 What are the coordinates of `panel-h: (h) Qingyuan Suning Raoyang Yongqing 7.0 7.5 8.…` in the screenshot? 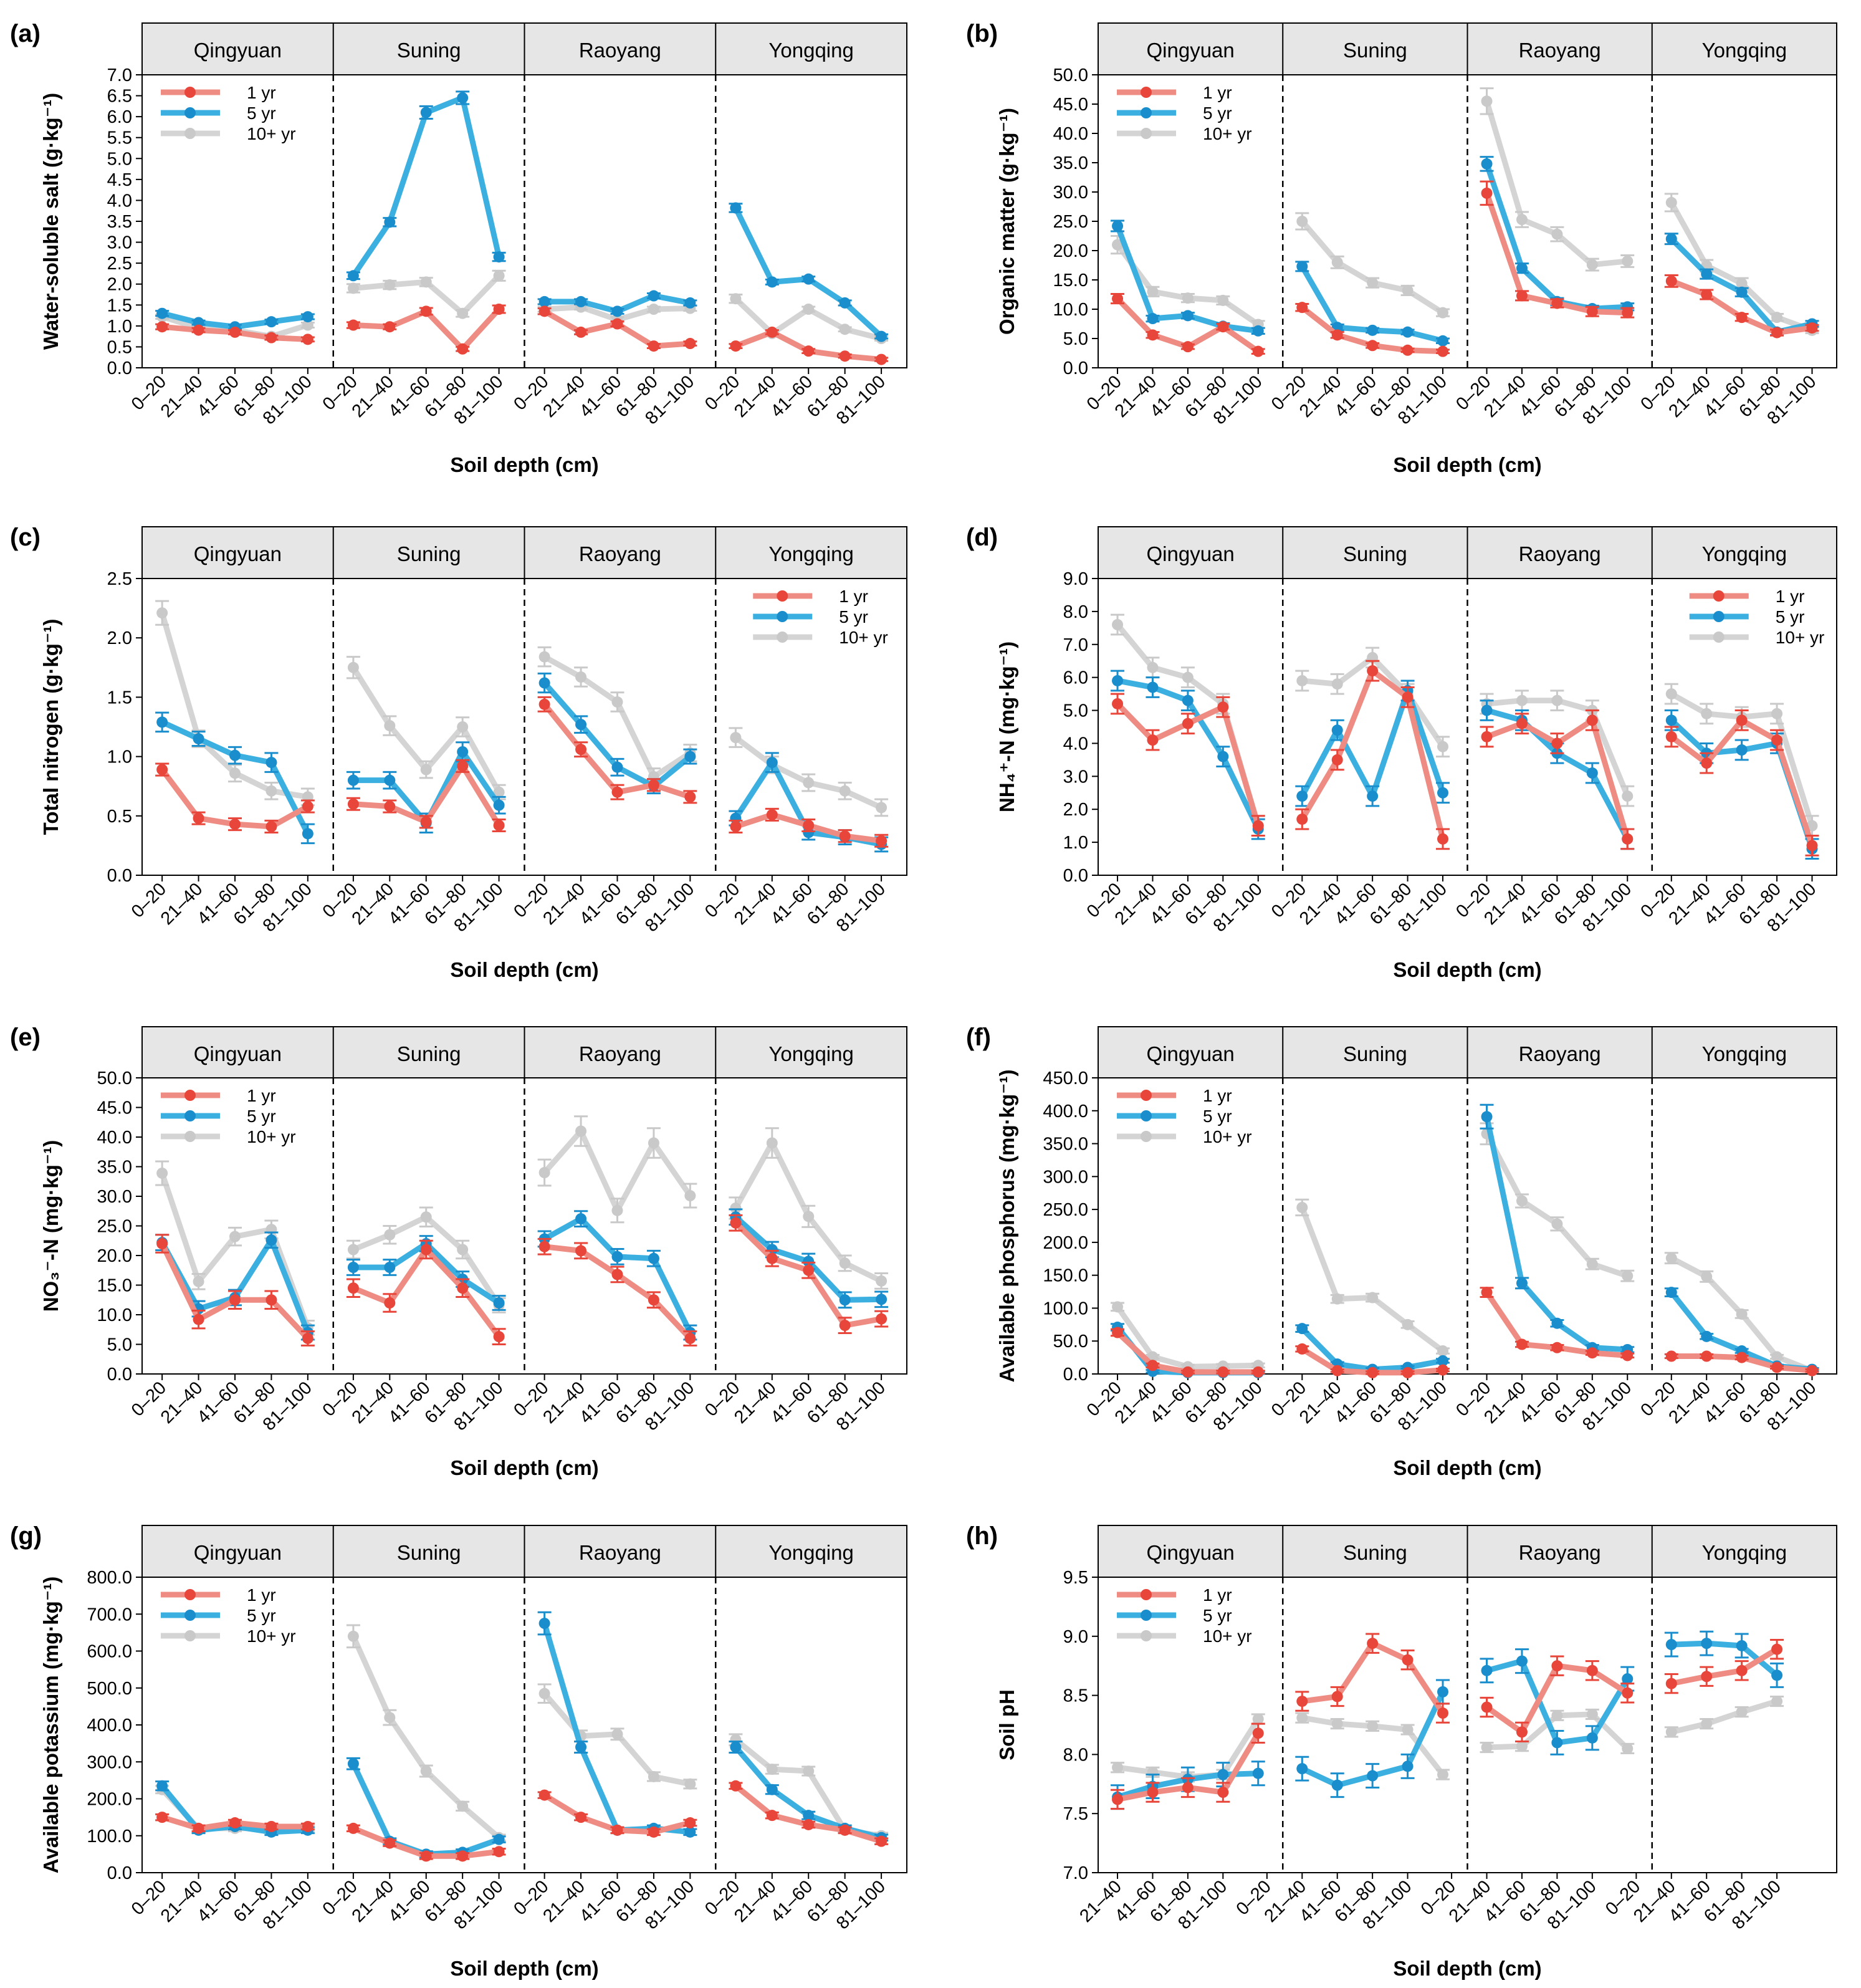 It's located at (1401, 1751).